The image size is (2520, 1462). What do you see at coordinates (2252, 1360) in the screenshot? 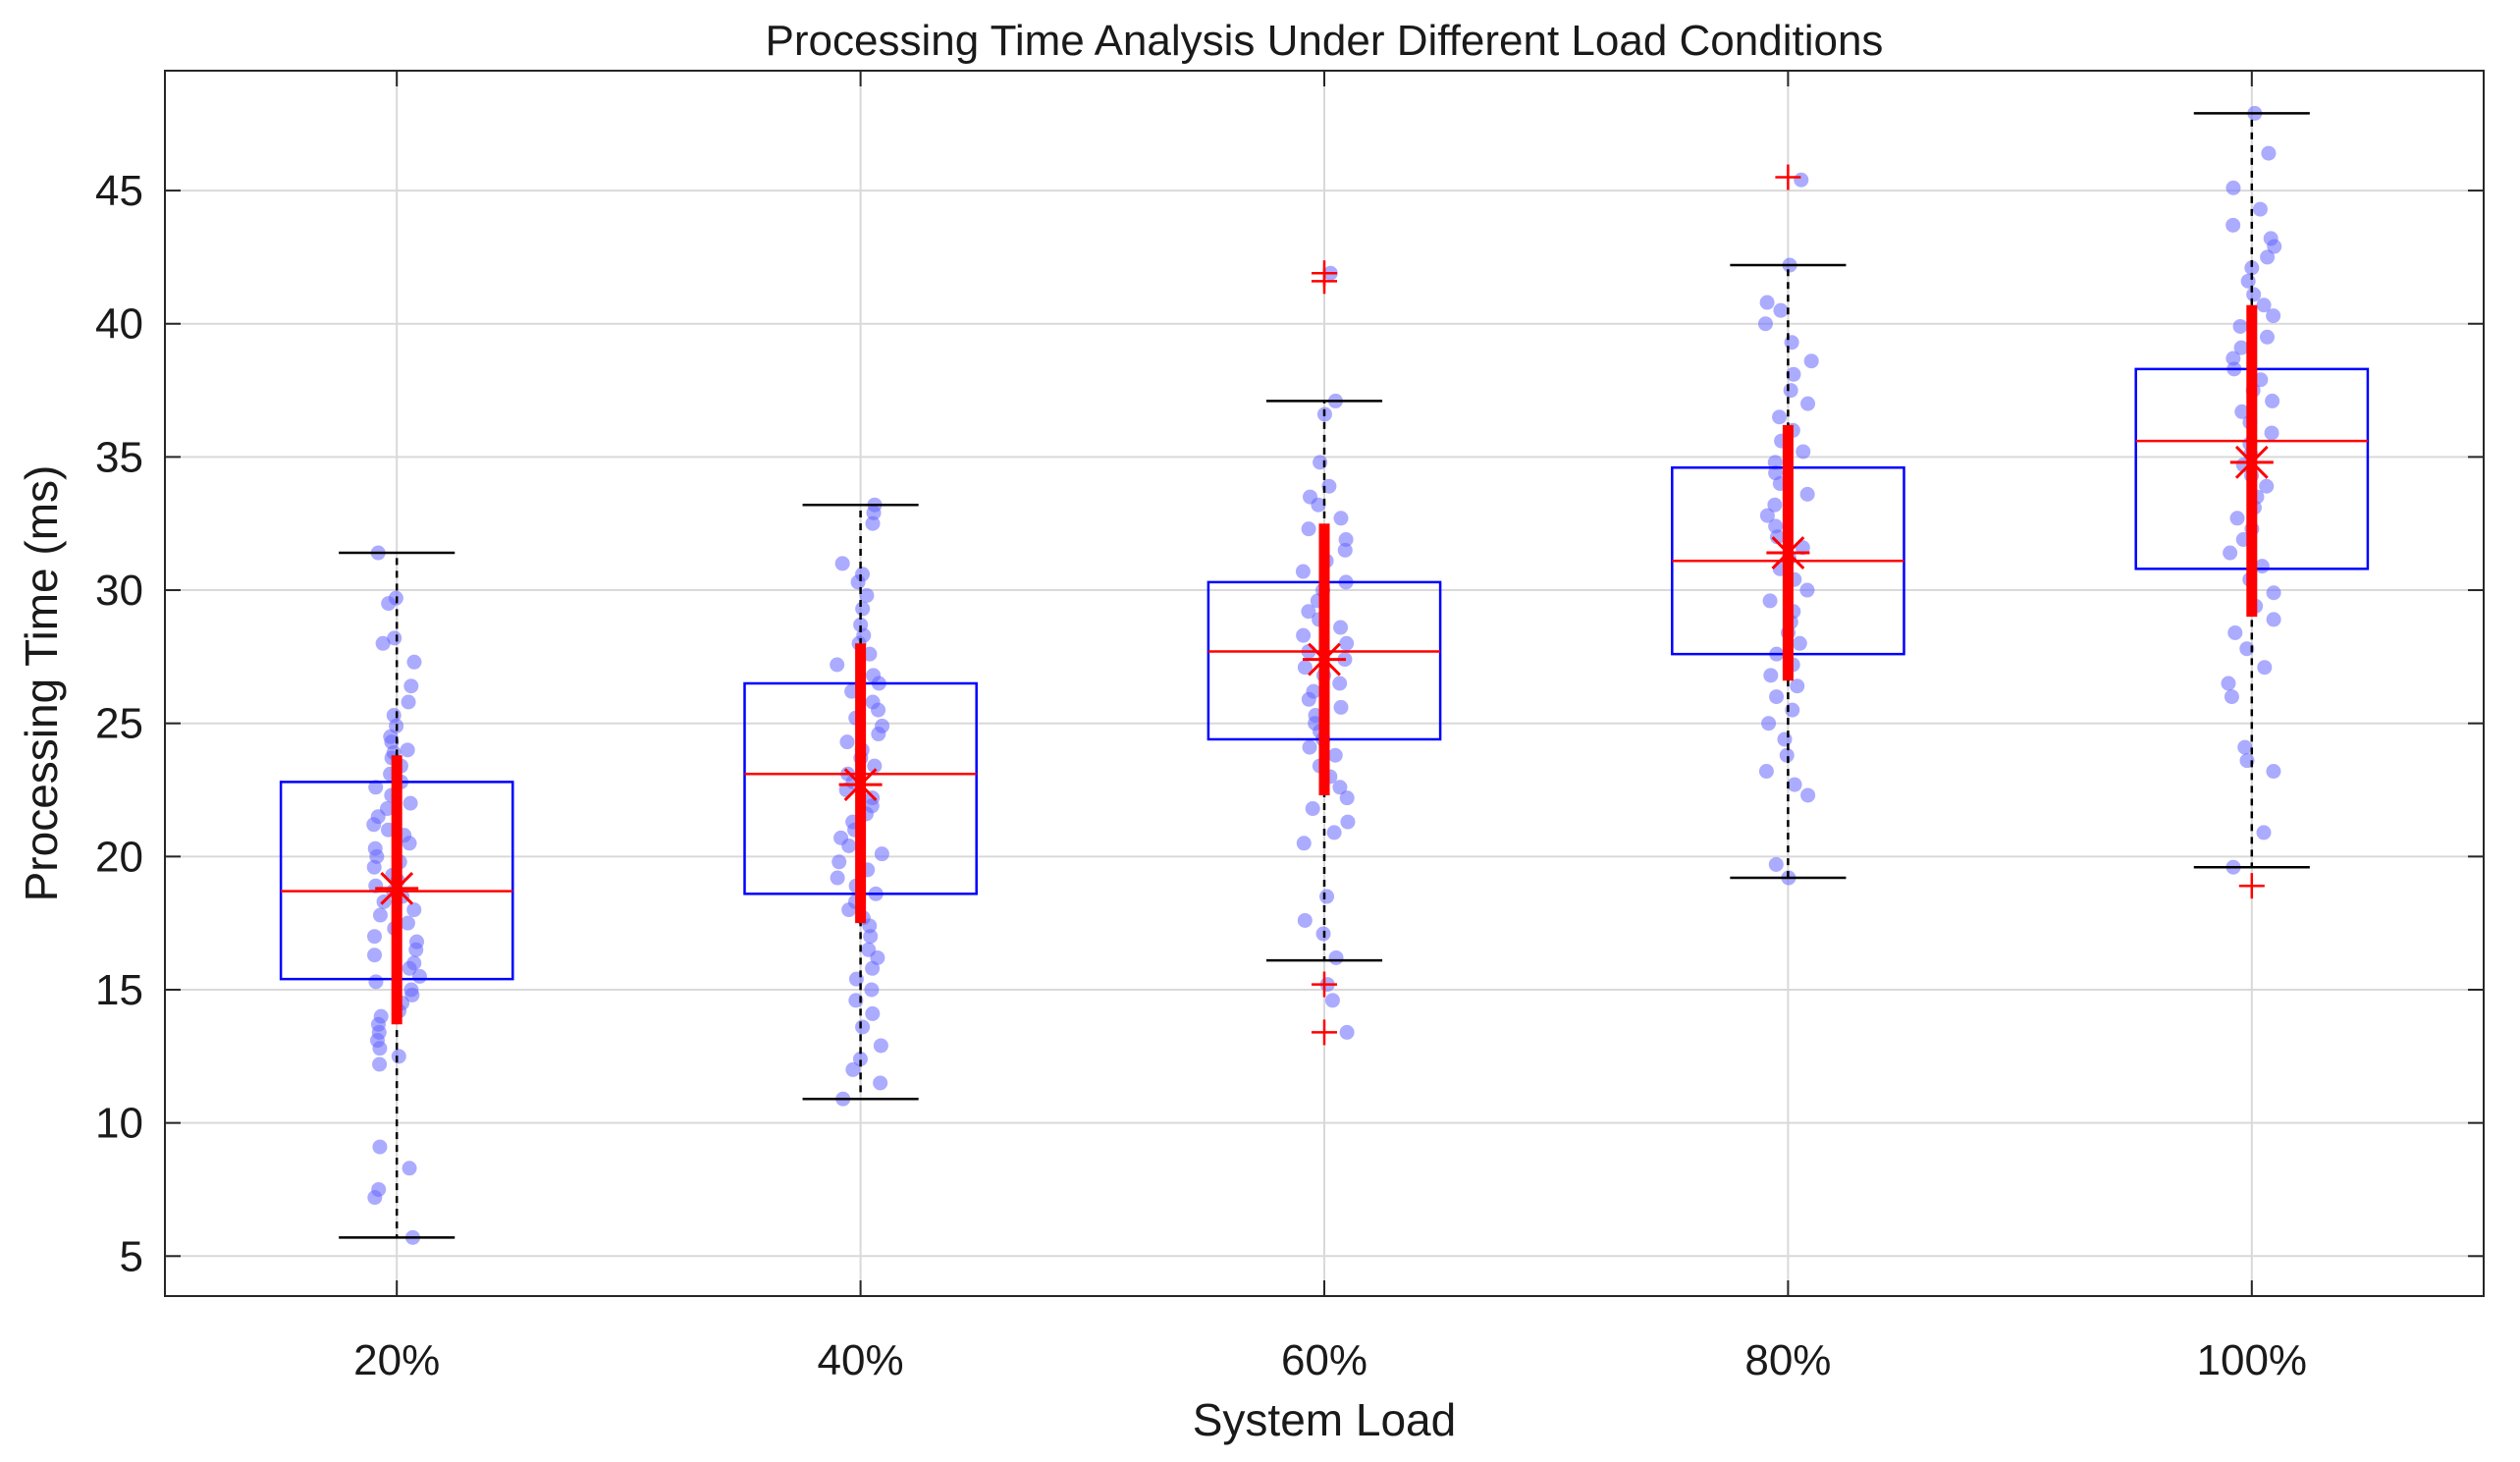
I see `x-tick-label: 100%` at bounding box center [2252, 1360].